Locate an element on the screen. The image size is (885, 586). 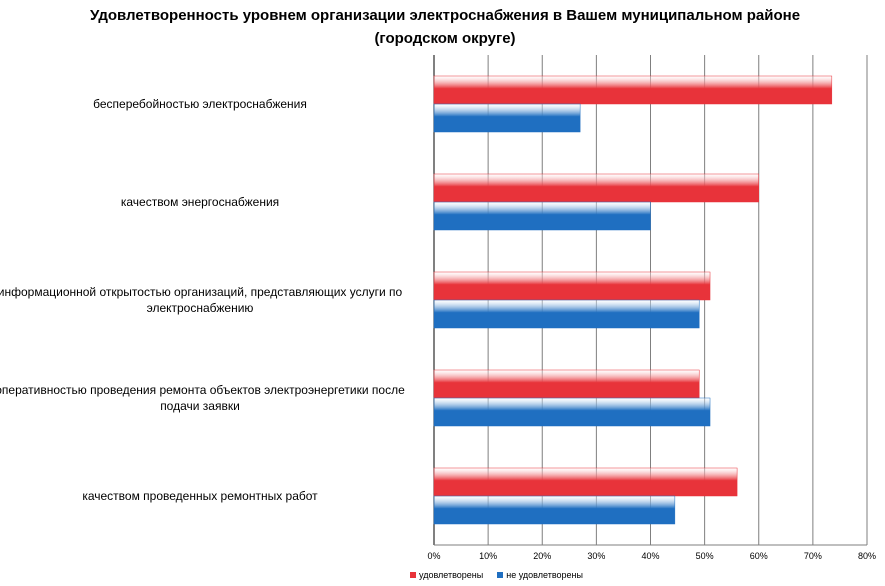
x-tick-label: 80% is located at coordinates (867, 556).